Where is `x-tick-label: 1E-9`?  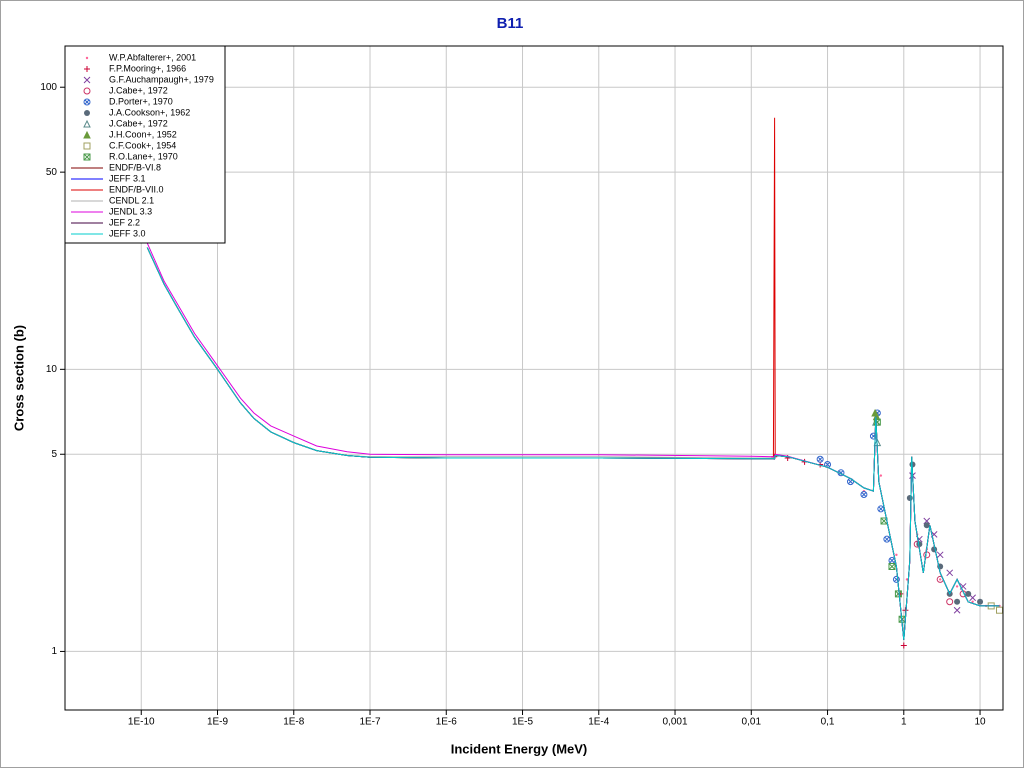
x-tick-label: 1E-9 is located at coordinates (218, 722).